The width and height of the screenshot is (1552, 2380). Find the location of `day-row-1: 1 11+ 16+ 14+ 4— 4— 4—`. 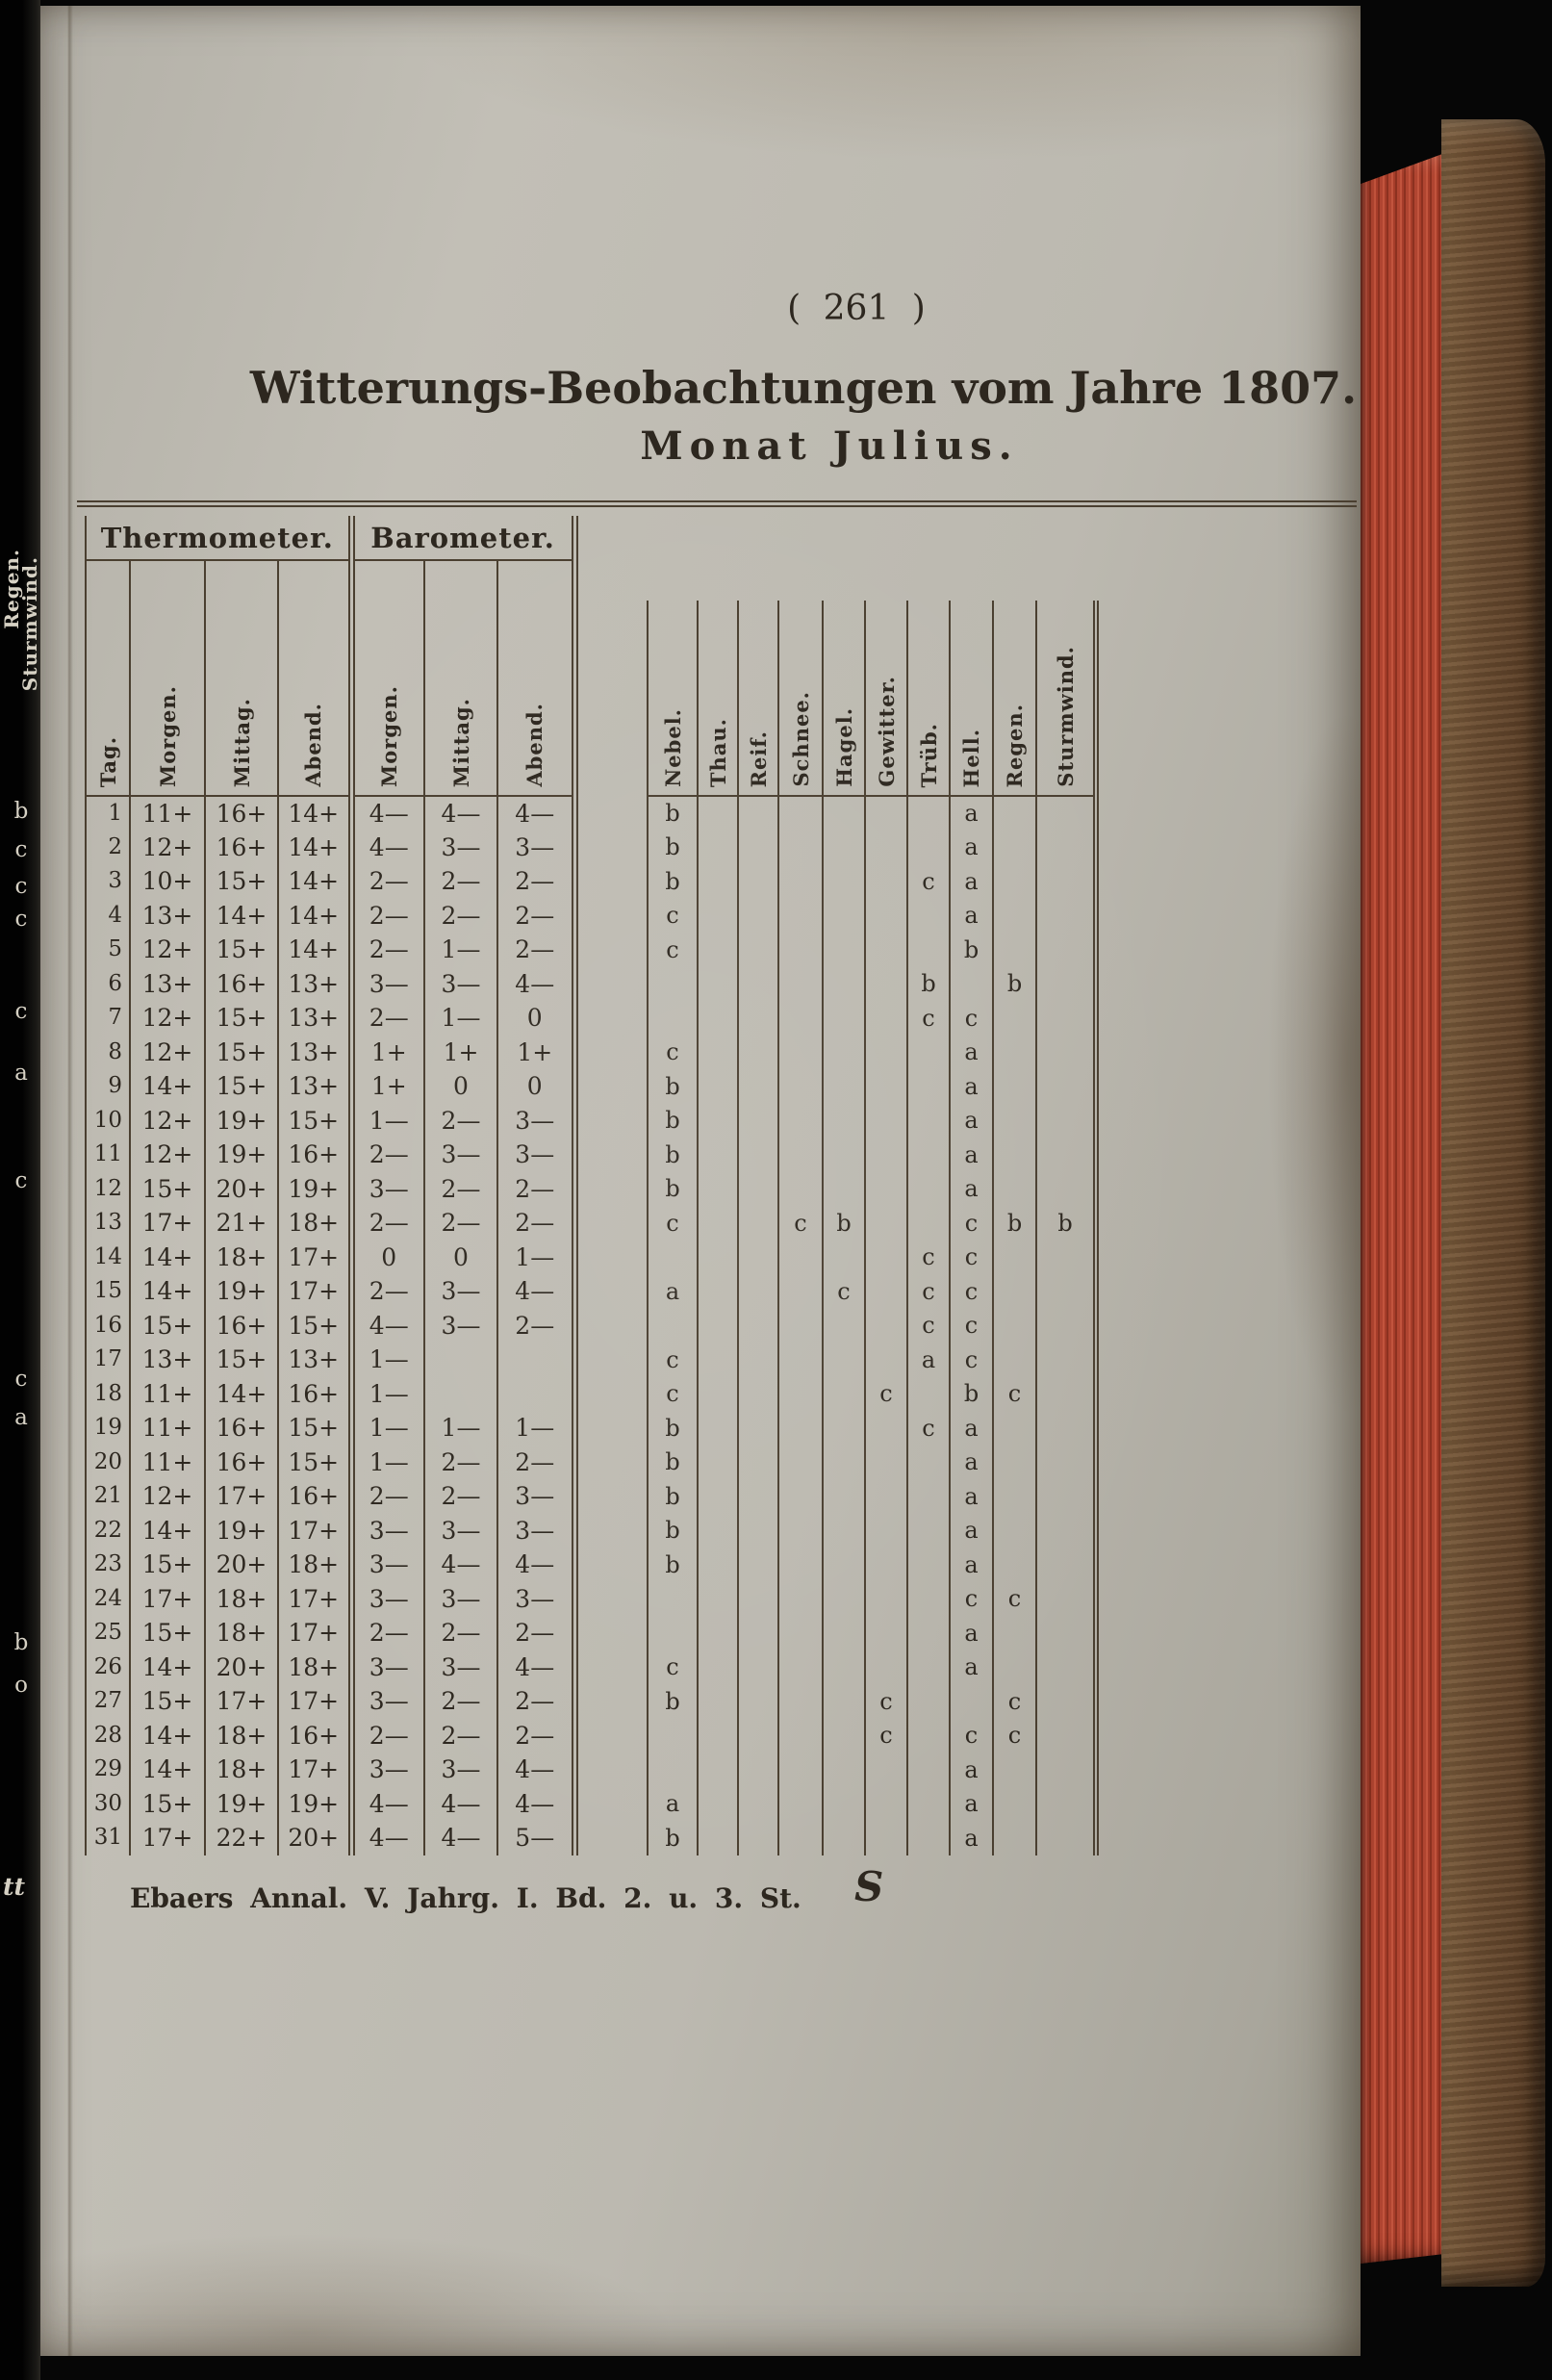

day-row-1: 1 11+ 16+ 14+ 4— 4— 4— is located at coordinates (331, 814).